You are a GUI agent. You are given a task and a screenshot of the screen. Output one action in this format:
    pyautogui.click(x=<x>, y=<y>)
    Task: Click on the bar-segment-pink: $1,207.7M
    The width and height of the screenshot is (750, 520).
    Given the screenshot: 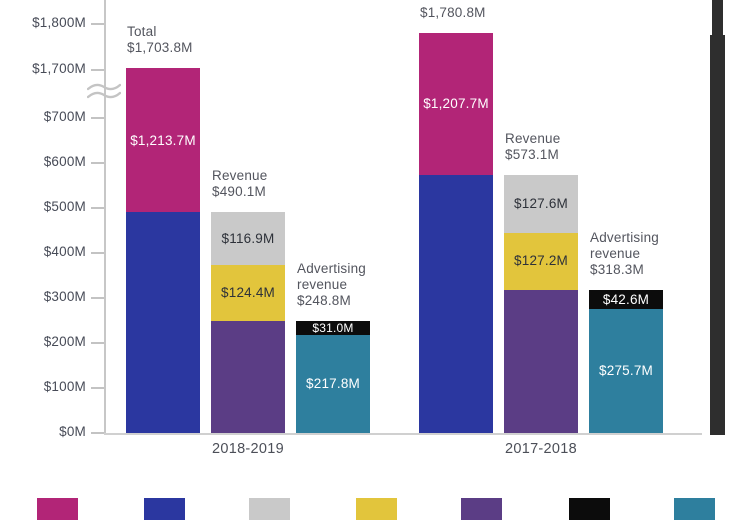 What is the action you would take?
    pyautogui.click(x=456, y=104)
    